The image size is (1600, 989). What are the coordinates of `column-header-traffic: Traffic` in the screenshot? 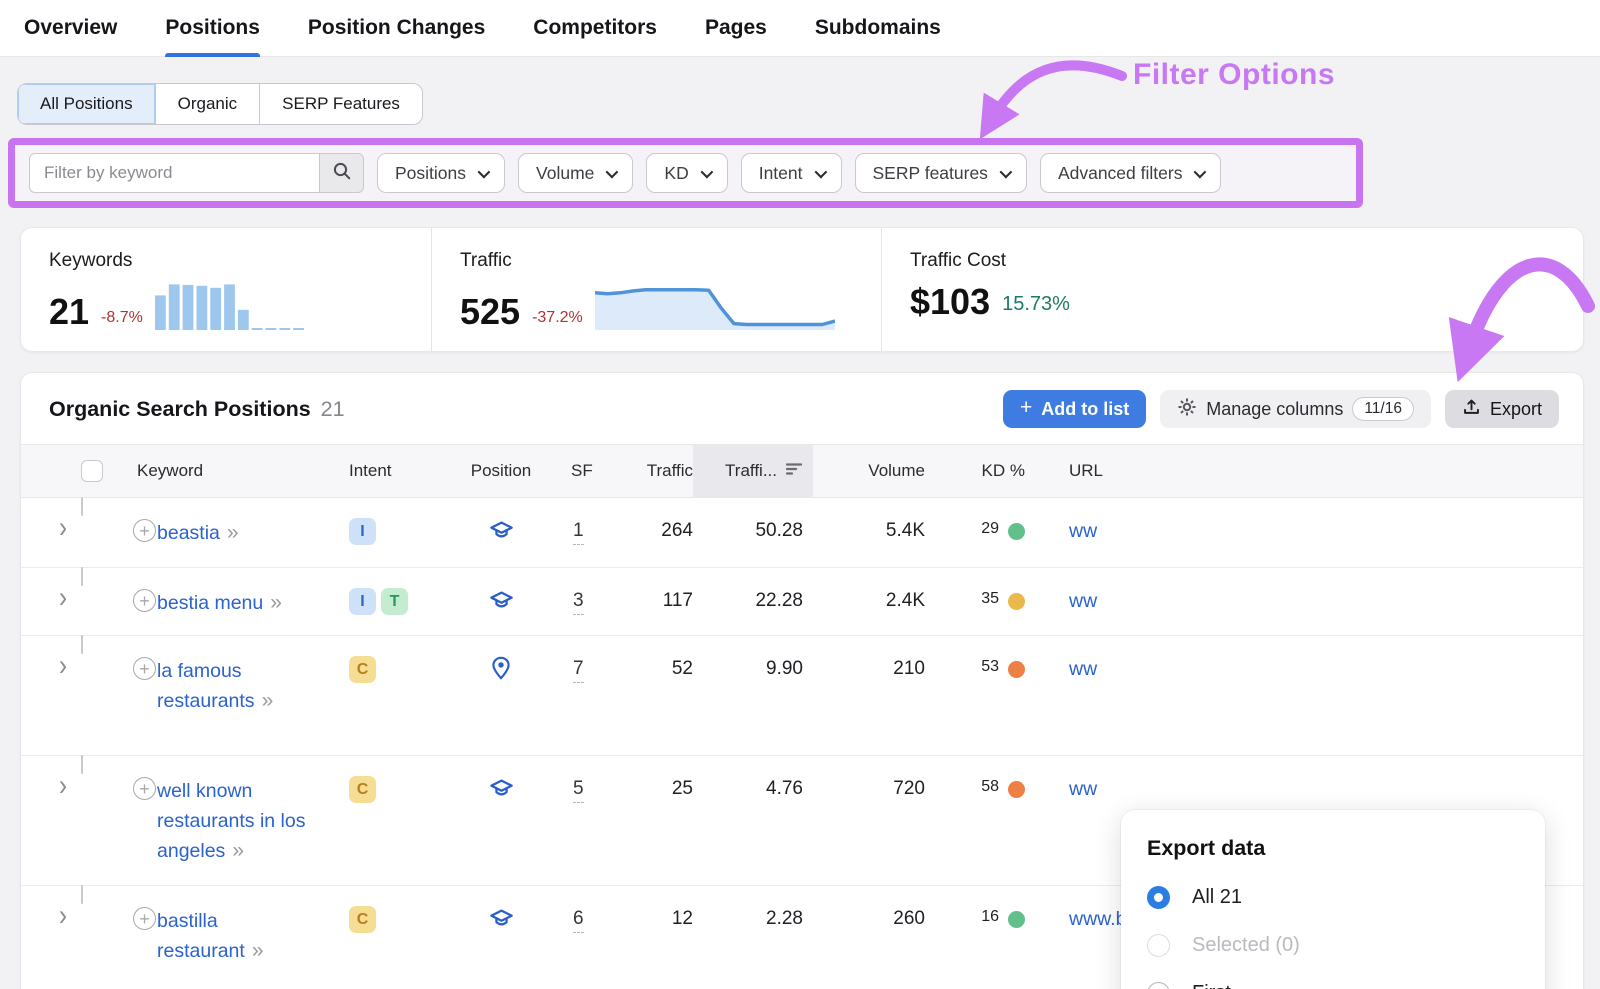 It's located at (669, 470).